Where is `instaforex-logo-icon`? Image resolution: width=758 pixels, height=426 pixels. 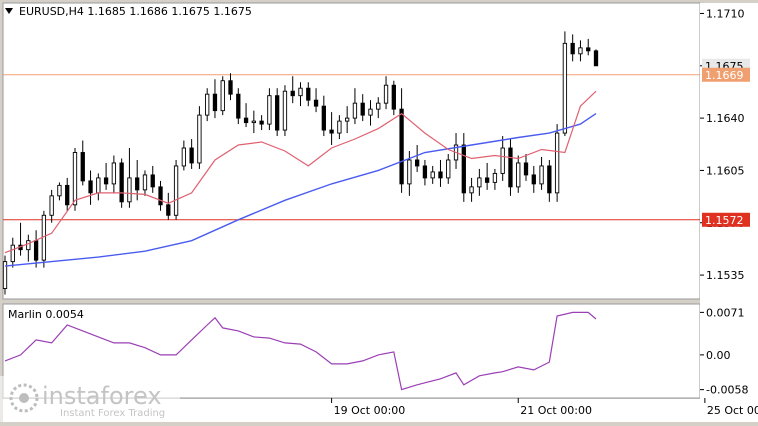 instaforex-logo-icon is located at coordinates (24, 398).